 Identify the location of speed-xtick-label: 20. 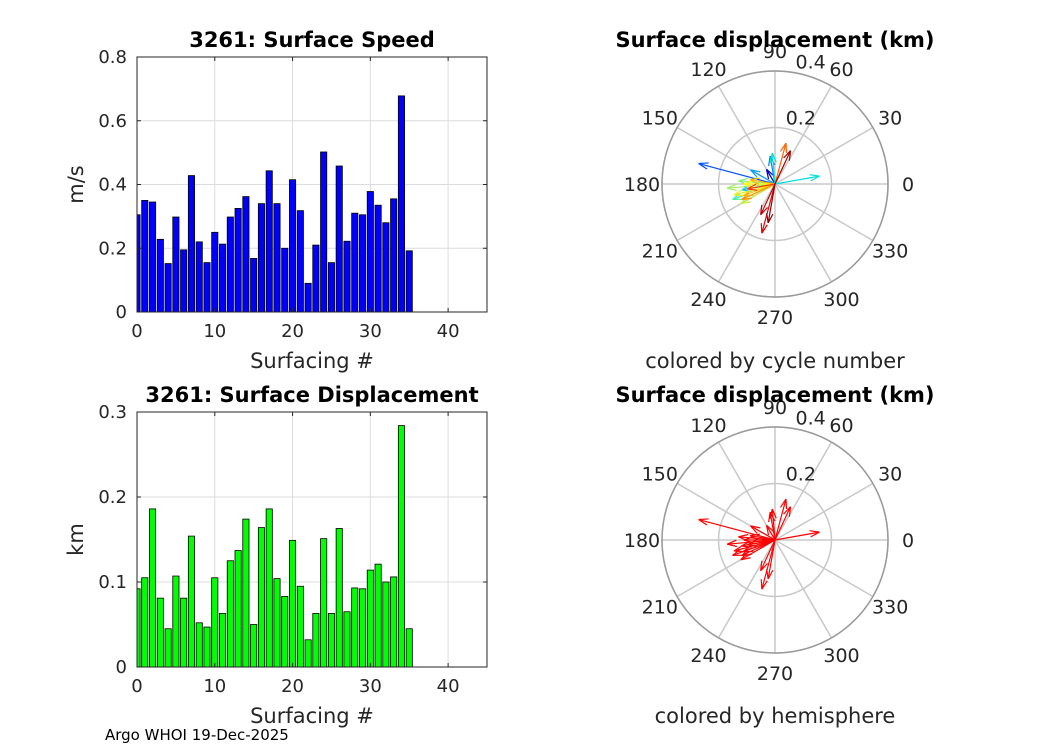
(292, 331).